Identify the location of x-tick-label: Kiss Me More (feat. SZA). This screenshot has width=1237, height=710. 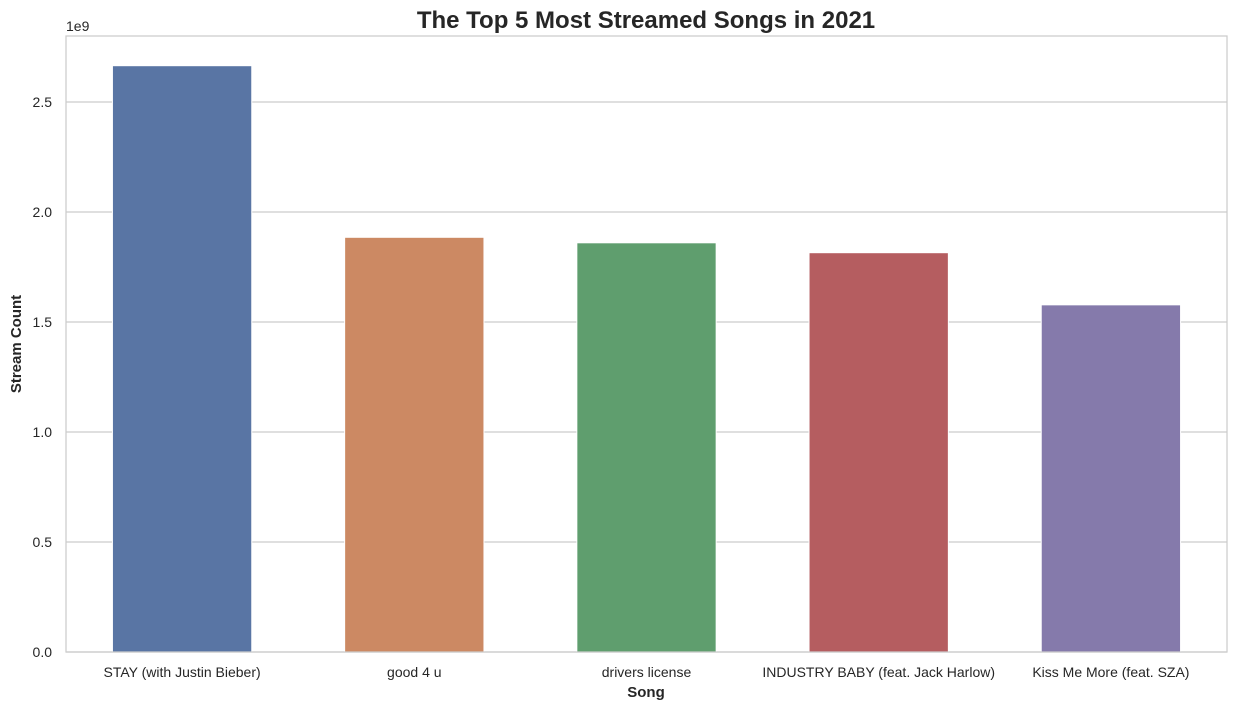
(1110, 672).